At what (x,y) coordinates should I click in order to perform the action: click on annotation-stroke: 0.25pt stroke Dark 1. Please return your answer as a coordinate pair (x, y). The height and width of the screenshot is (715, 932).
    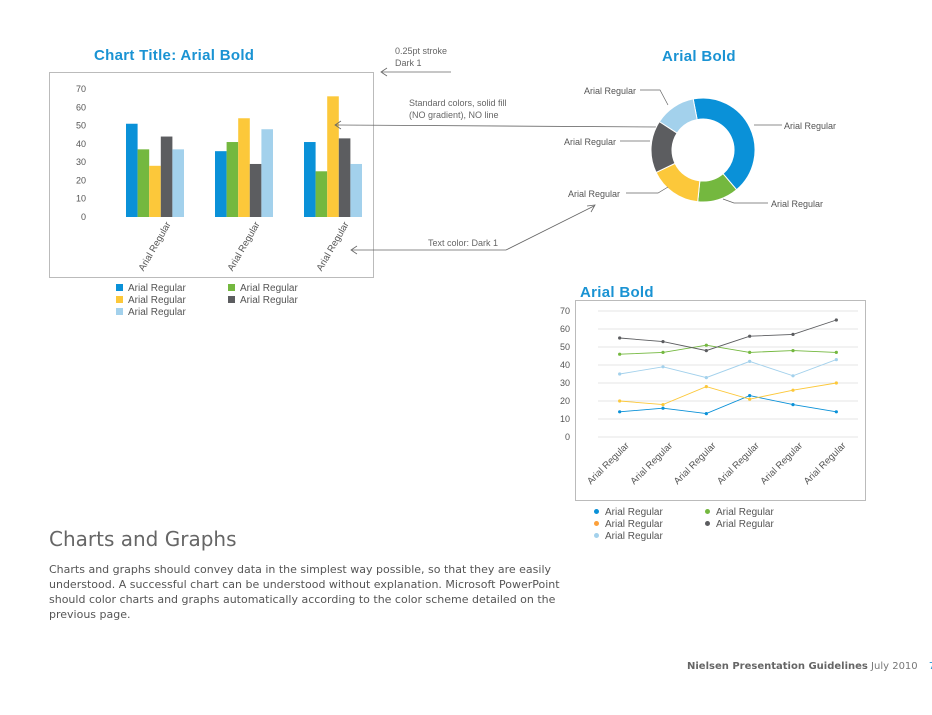
    Looking at the image, I should click on (421, 57).